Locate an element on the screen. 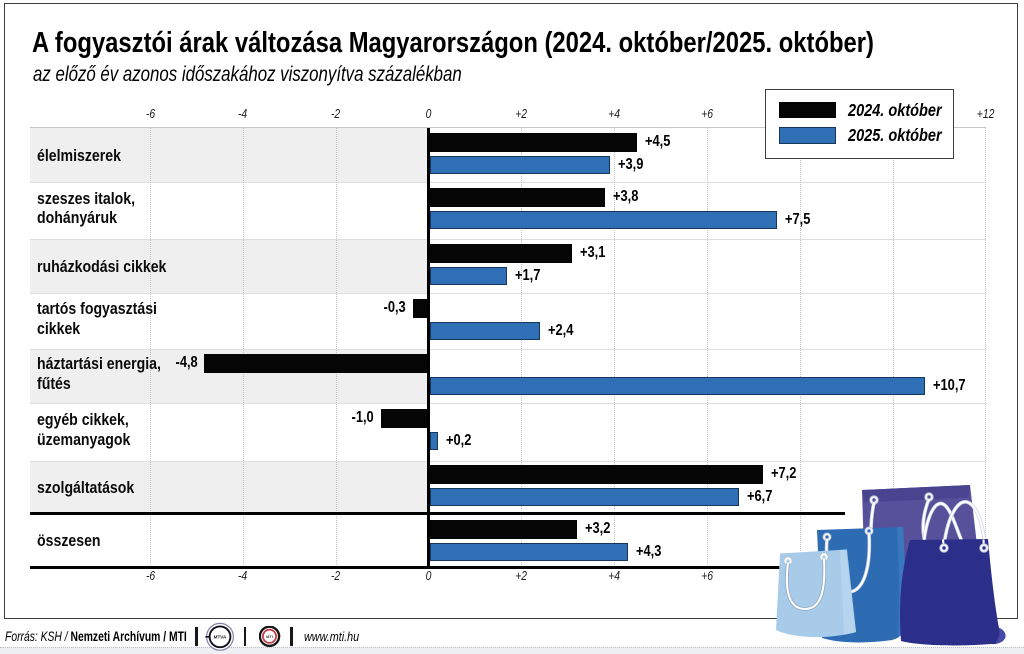 Image resolution: width=1024 pixels, height=654 pixels. svg-text: MTI is located at coordinates (269, 636).